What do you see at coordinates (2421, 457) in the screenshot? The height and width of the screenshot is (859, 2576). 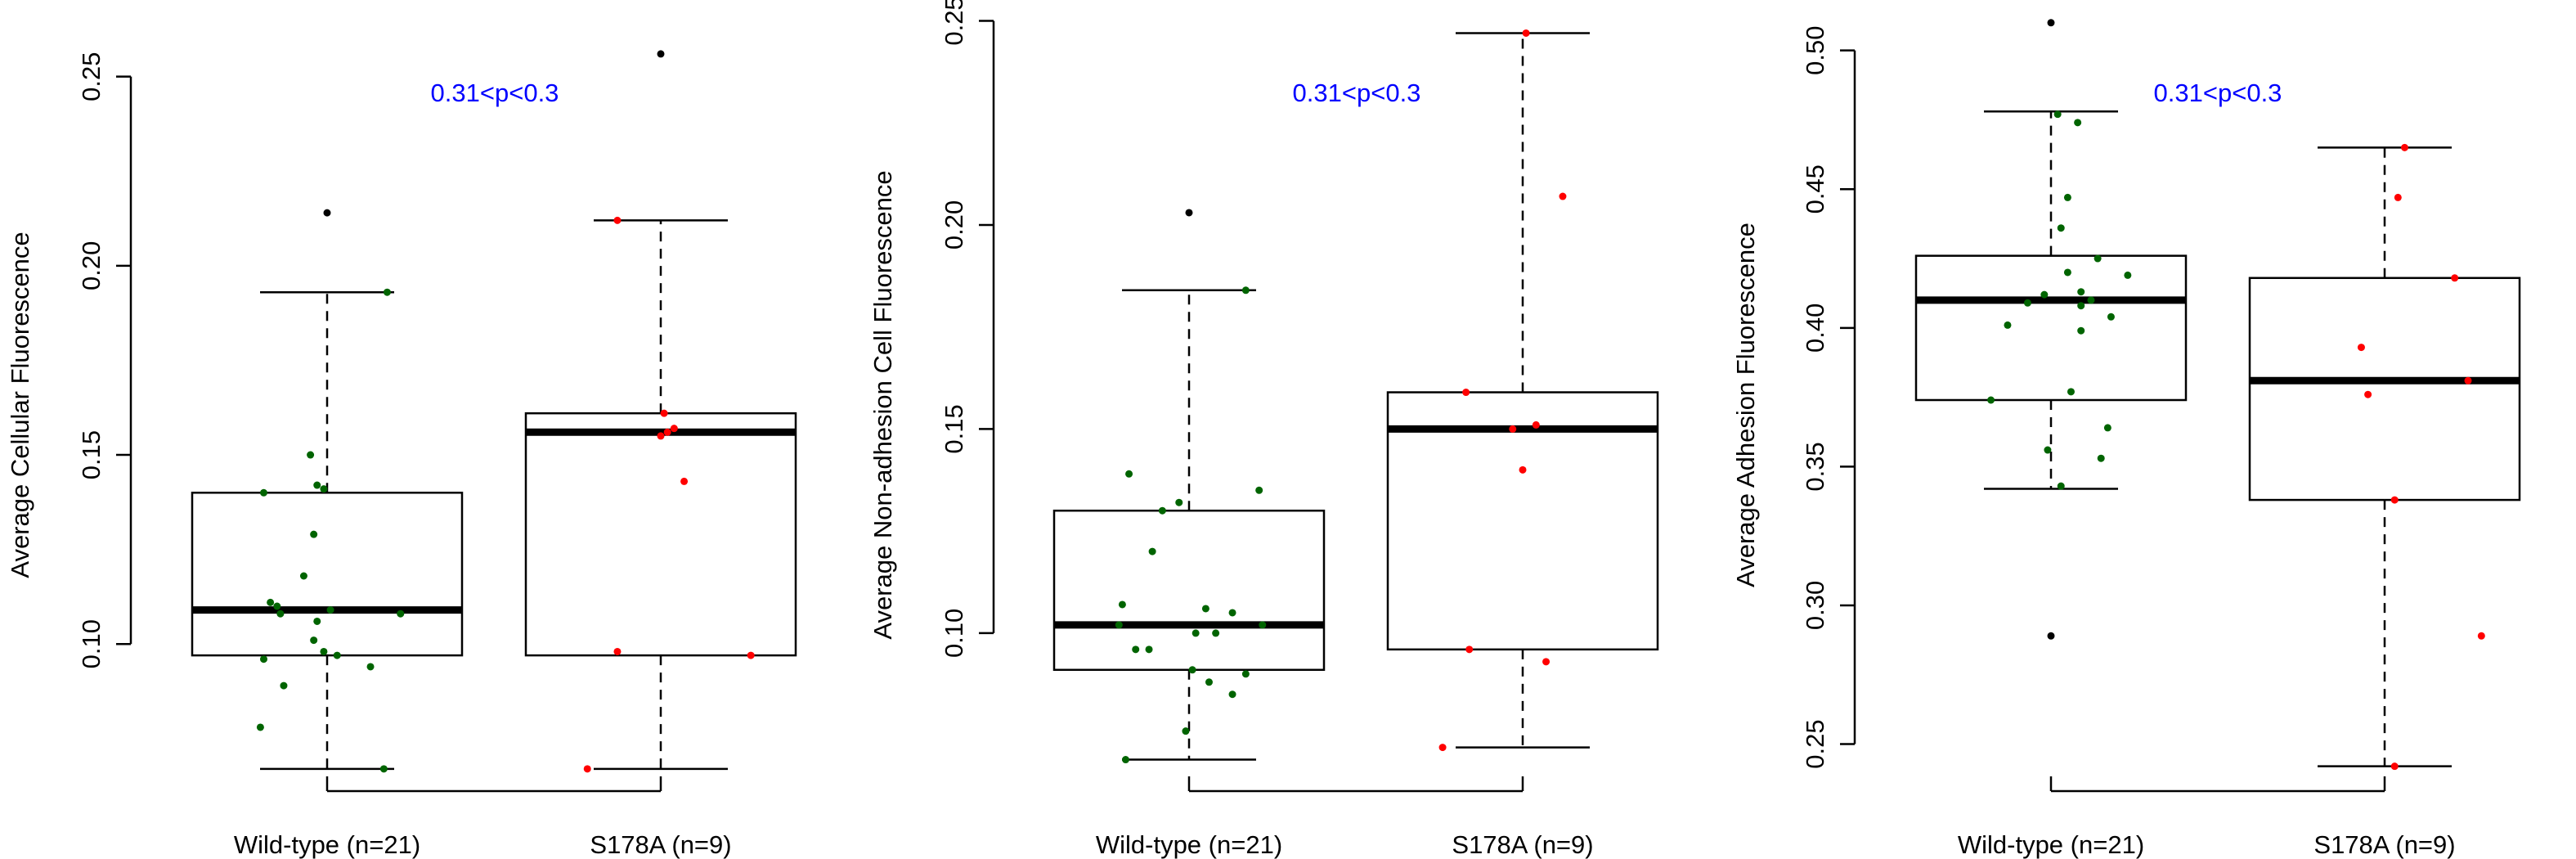 I see `panel-3-points-s178a` at bounding box center [2421, 457].